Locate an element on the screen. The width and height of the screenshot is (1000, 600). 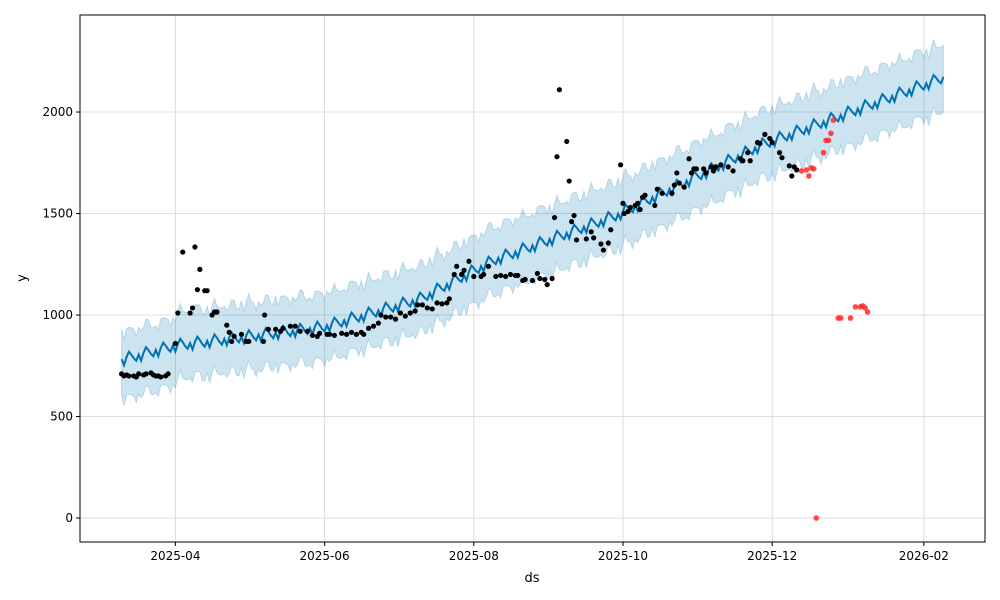
x-tick-label: 2026-02 is located at coordinates (924, 556).